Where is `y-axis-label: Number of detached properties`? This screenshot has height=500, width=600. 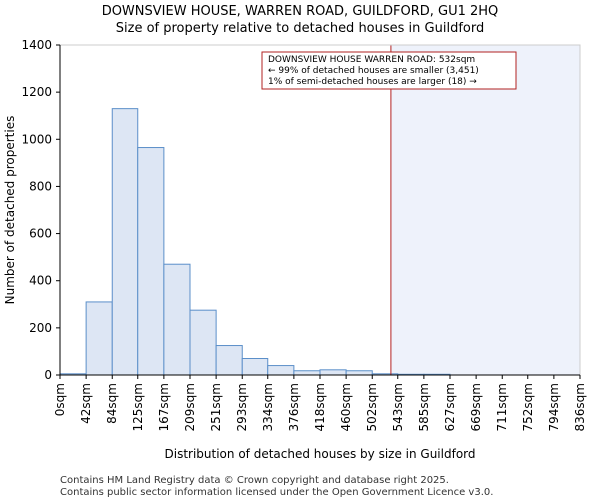
y-axis-label: Number of detached properties is located at coordinates (10, 210).